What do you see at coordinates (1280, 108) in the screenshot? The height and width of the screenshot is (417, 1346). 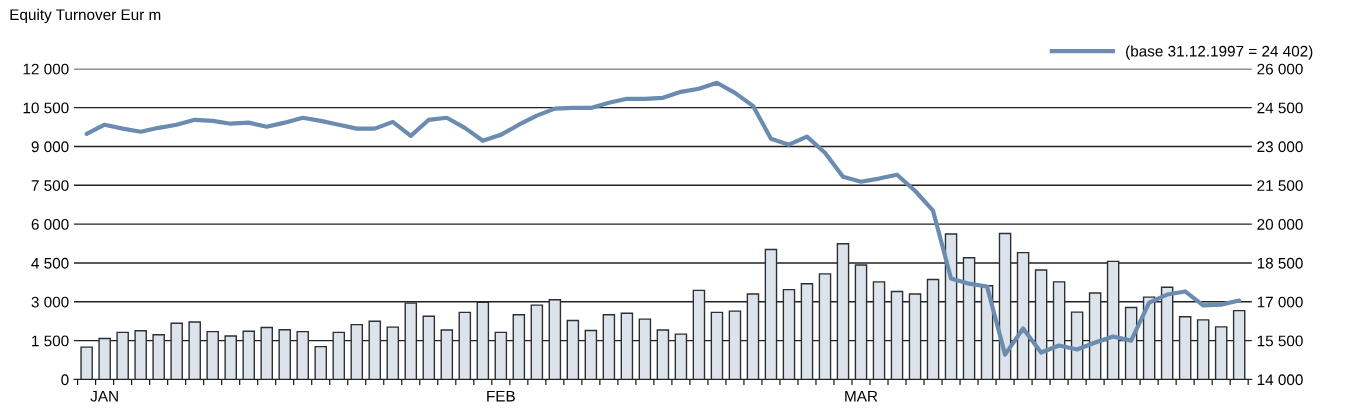 I see `y2-tick-label: 24 500` at bounding box center [1280, 108].